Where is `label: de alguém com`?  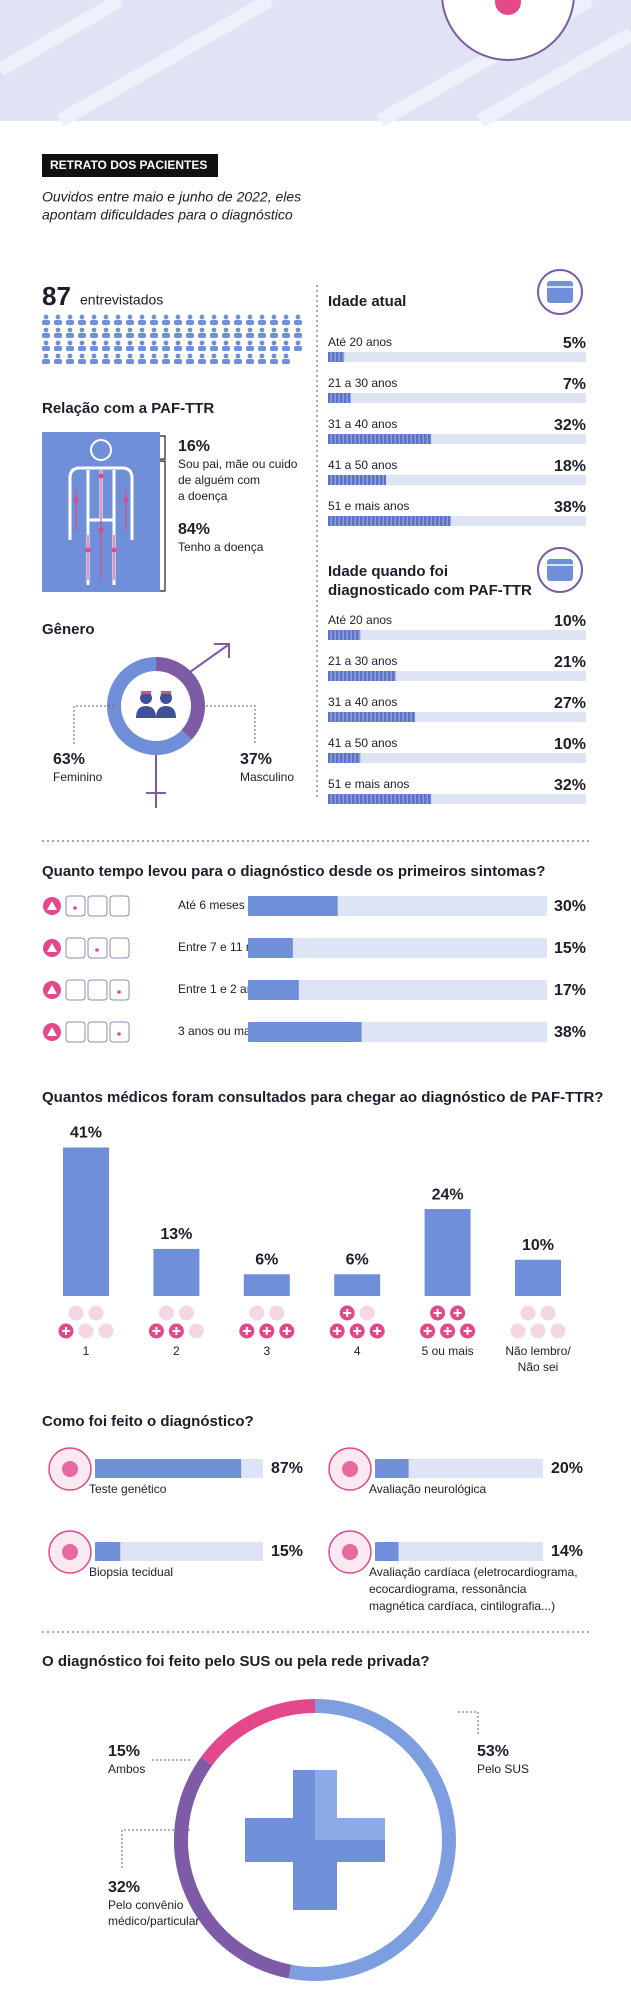
label: de alguém com is located at coordinates (219, 480).